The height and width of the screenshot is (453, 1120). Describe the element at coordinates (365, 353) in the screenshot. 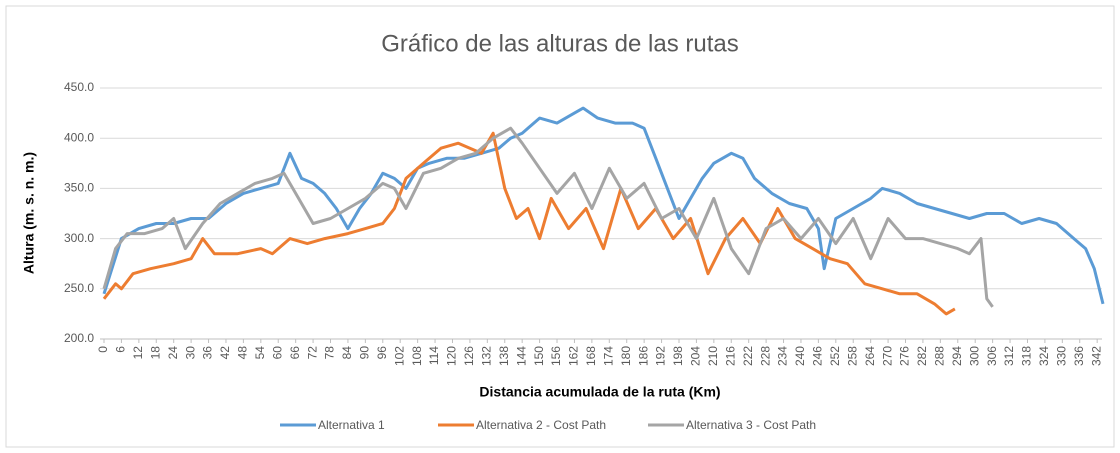

I see `x-tick-label: 90` at that location.